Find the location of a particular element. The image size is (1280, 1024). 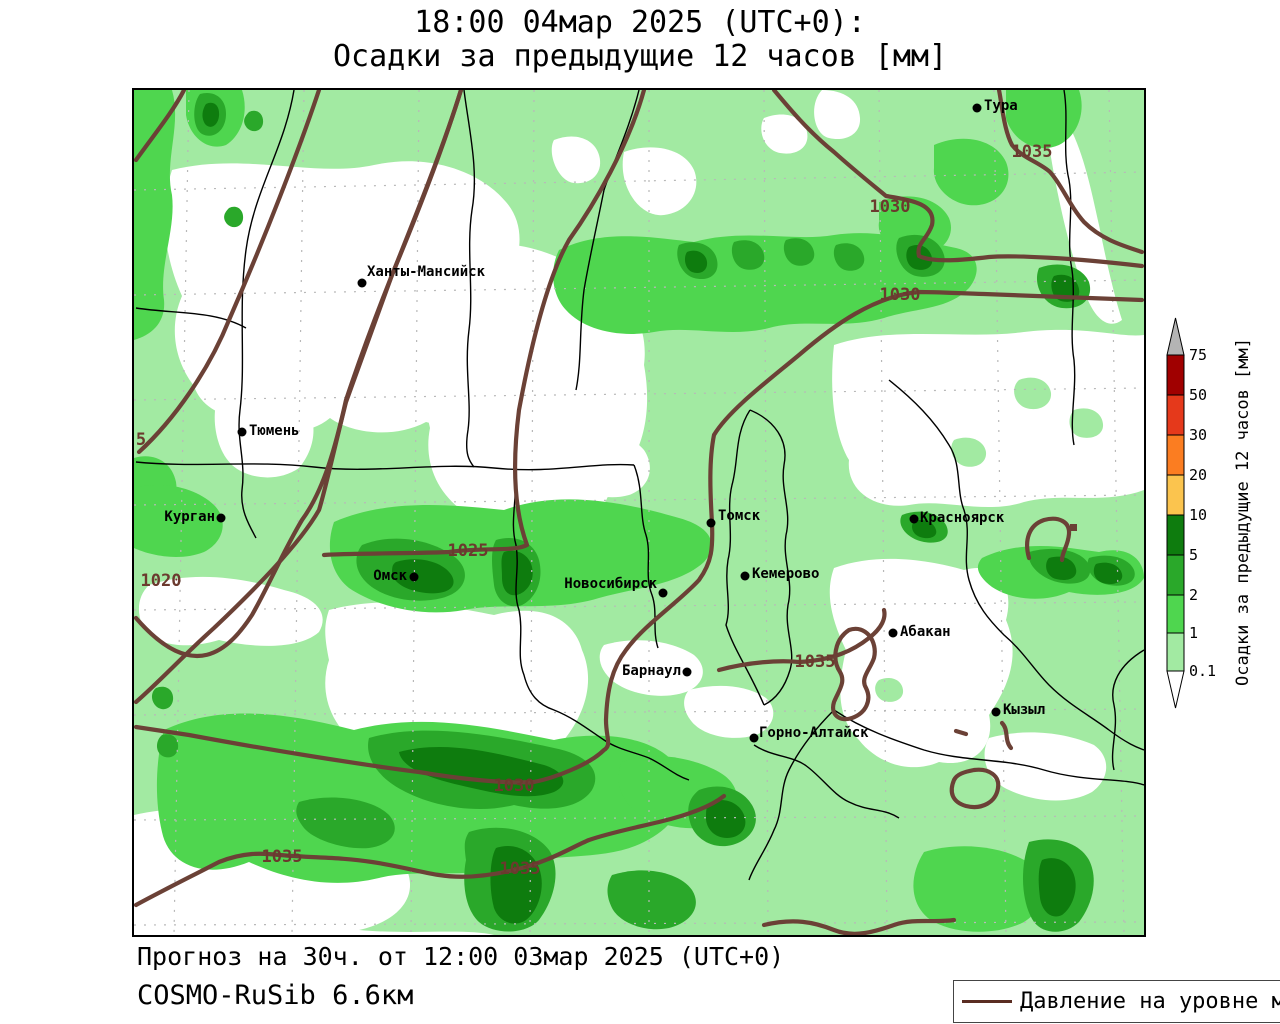

isobar-label: 1020 is located at coordinates (161, 581).